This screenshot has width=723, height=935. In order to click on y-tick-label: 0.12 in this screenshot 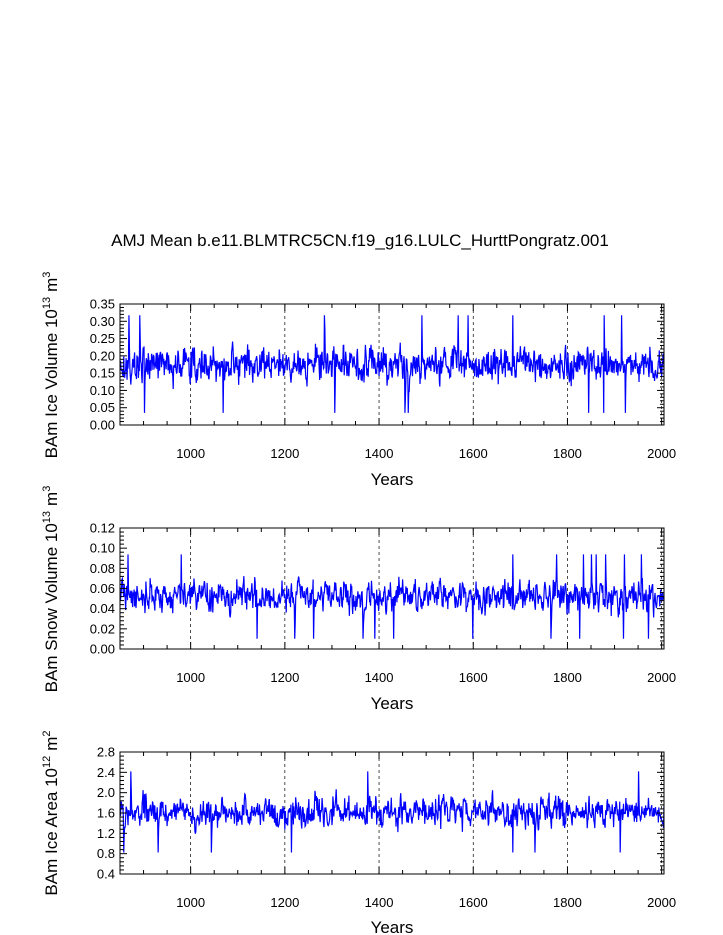, I will do `click(102, 528)`.